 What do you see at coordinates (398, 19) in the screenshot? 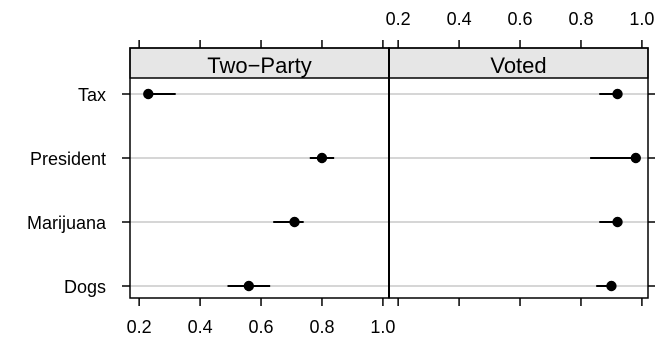
I see `x-tick-label-top: 0.2` at bounding box center [398, 19].